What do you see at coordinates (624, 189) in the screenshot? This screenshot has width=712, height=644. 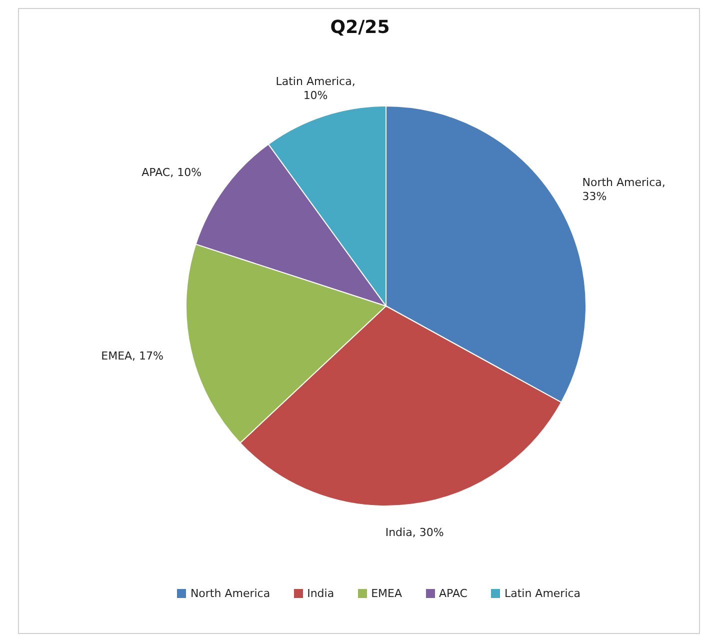 I see `data-label: North America, 33%` at bounding box center [624, 189].